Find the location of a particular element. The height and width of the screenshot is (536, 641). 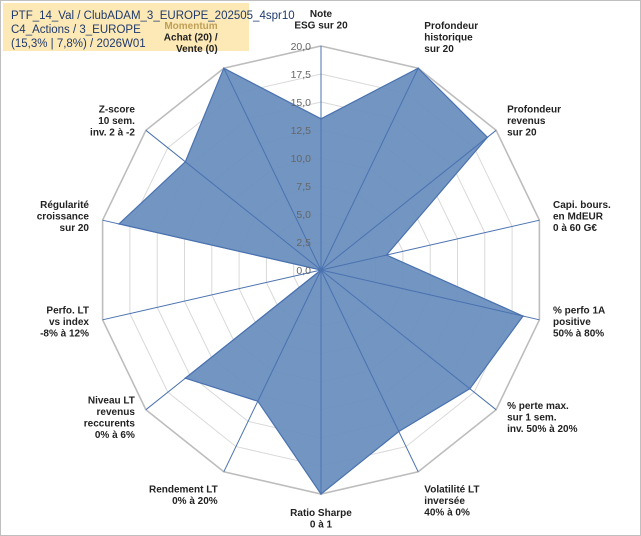

r-tick-label: 5,0 is located at coordinates (303, 215).